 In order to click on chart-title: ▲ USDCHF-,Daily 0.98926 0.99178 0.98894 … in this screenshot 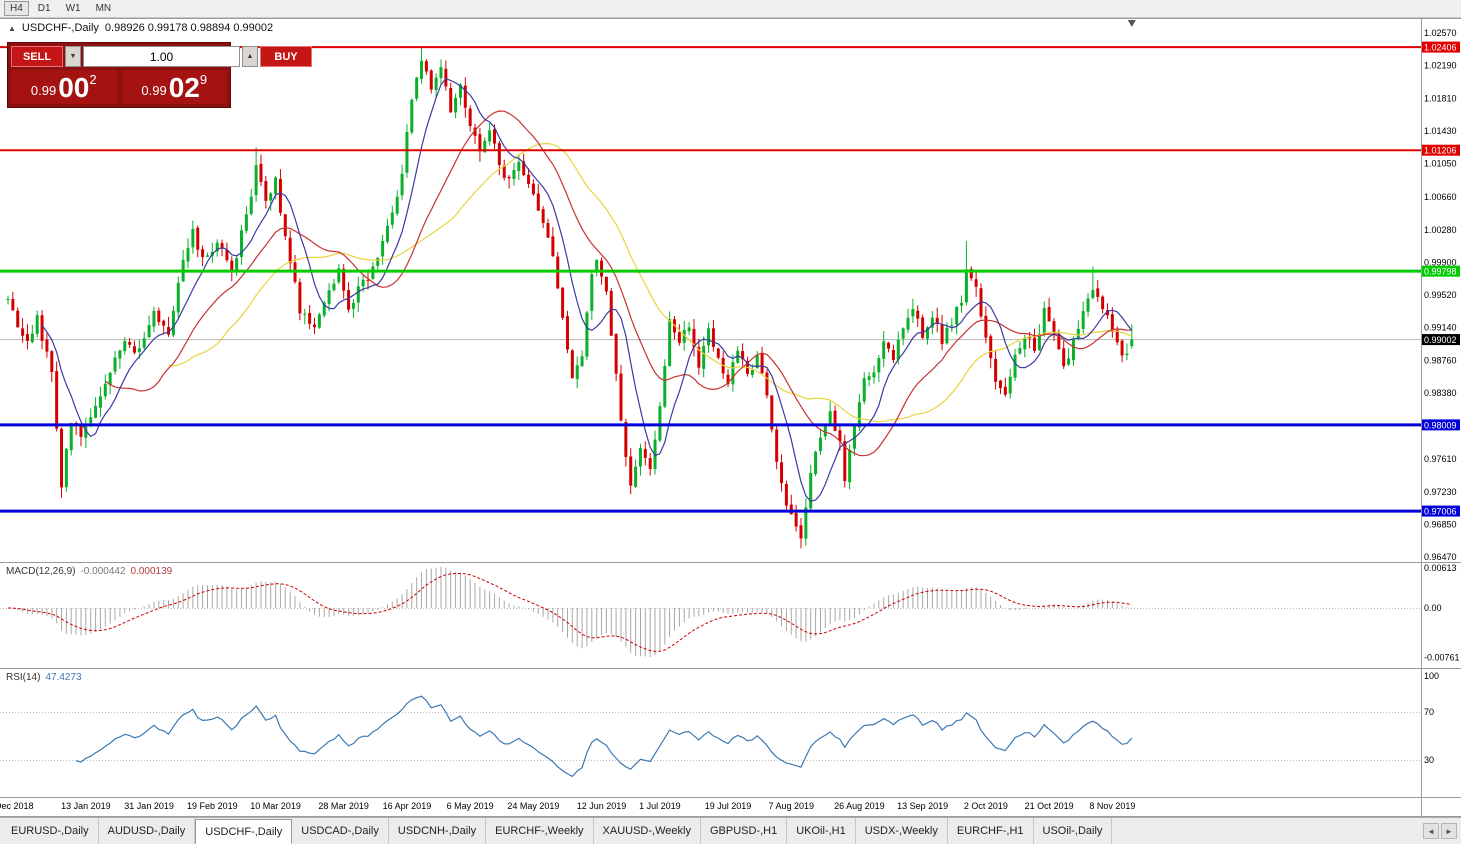, I will do `click(140, 28)`.